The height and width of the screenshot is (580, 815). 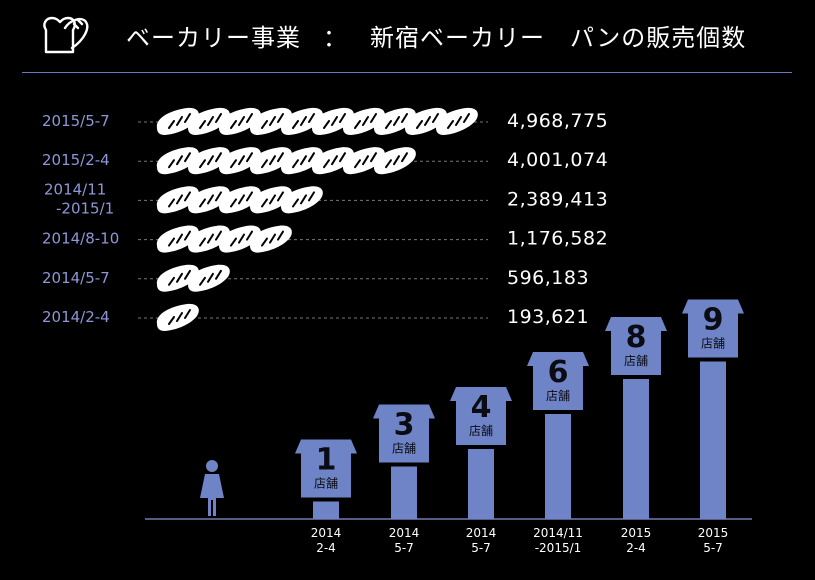 I want to click on store-bar: 9店舗 2015 5-7, so click(x=713, y=427).